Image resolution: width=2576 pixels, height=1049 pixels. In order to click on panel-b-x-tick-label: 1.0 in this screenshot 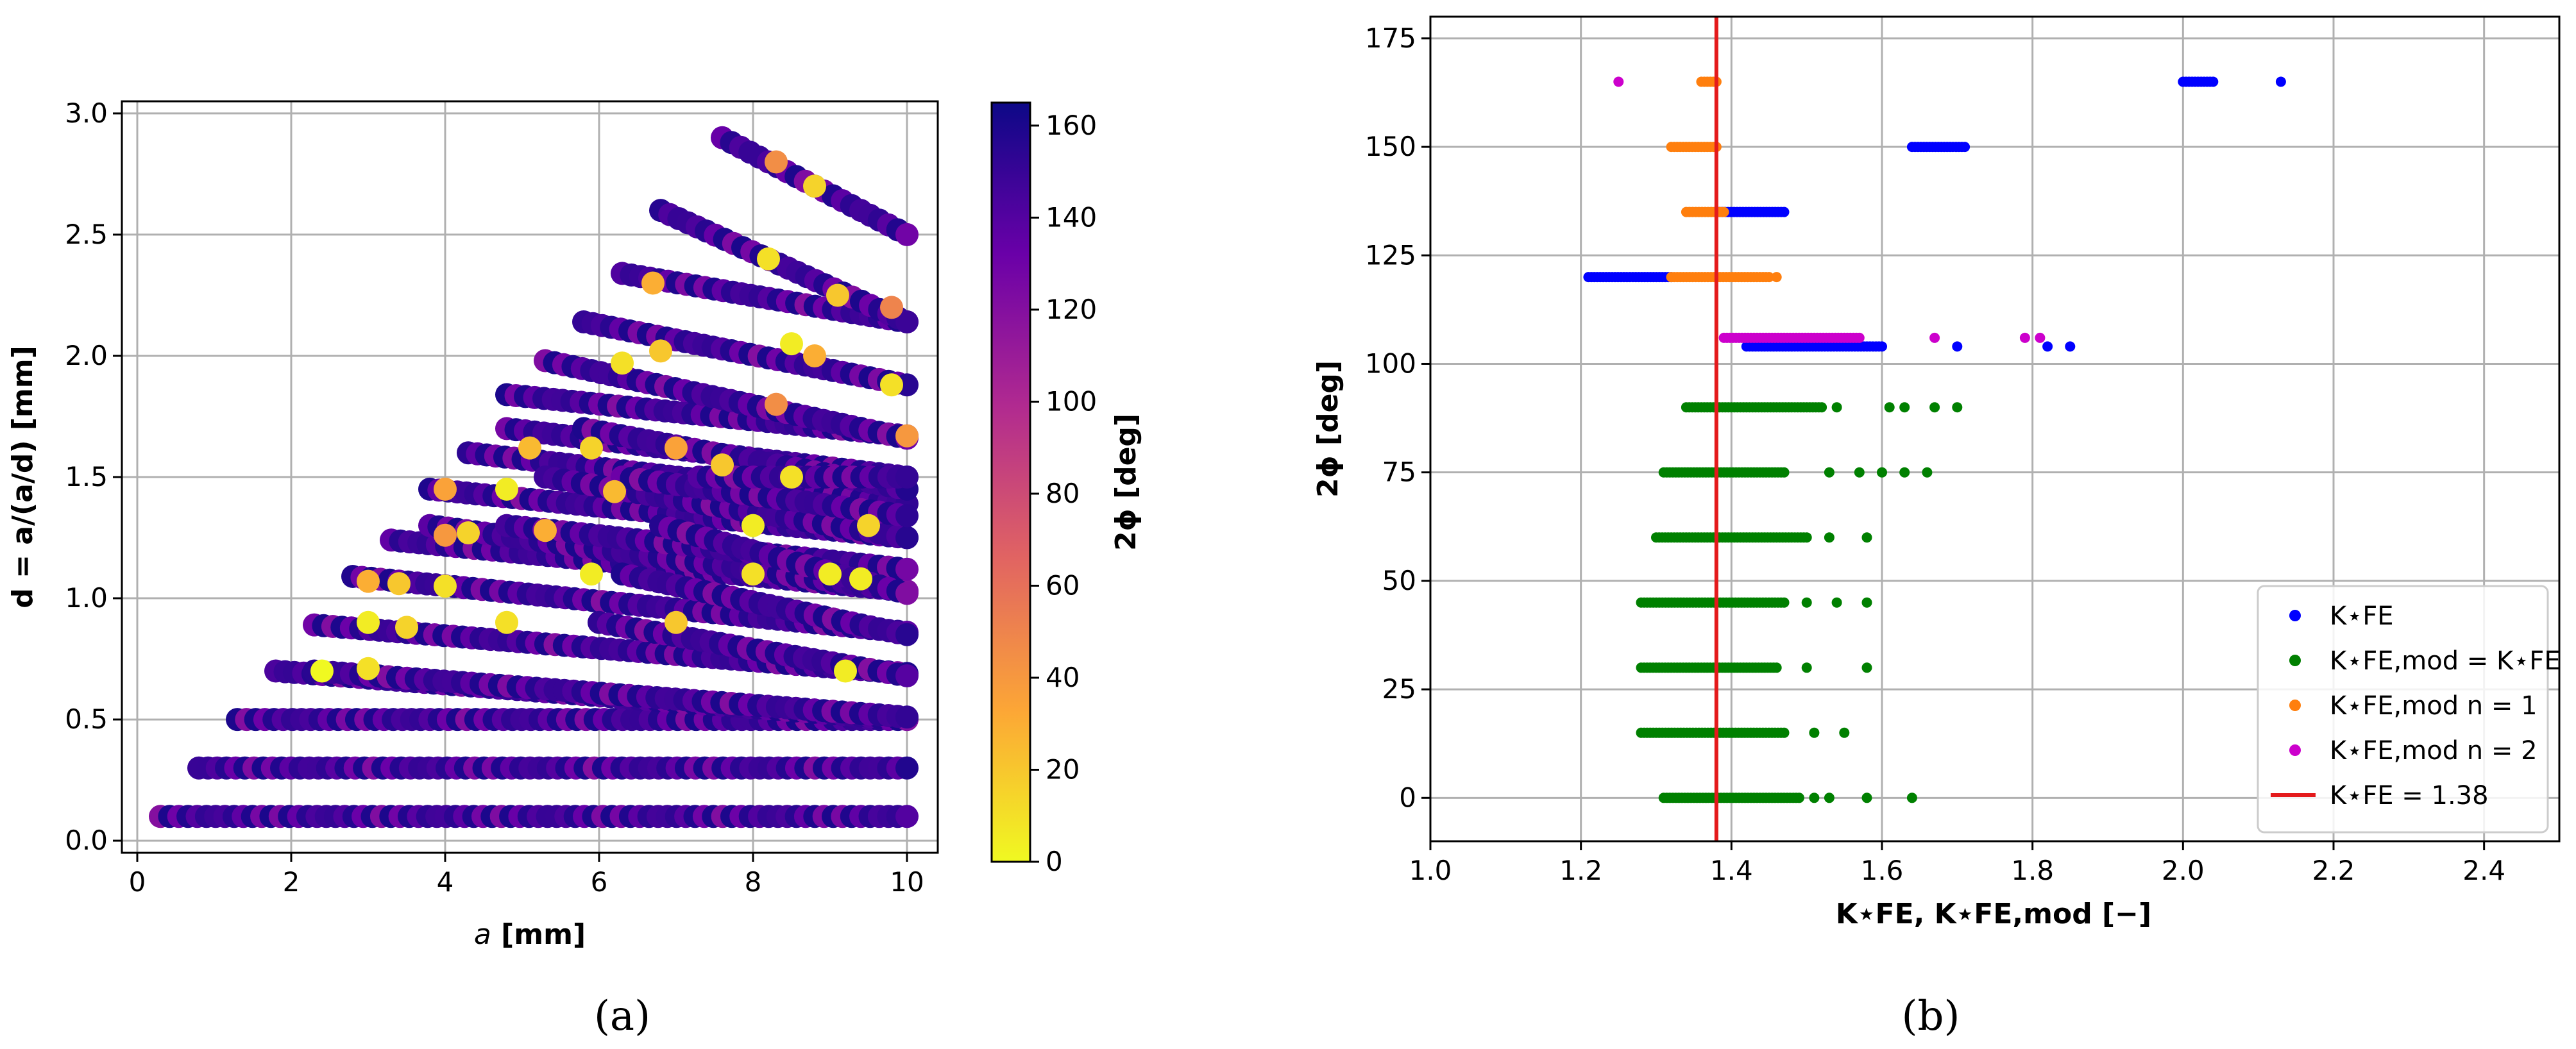, I will do `click(1430, 871)`.